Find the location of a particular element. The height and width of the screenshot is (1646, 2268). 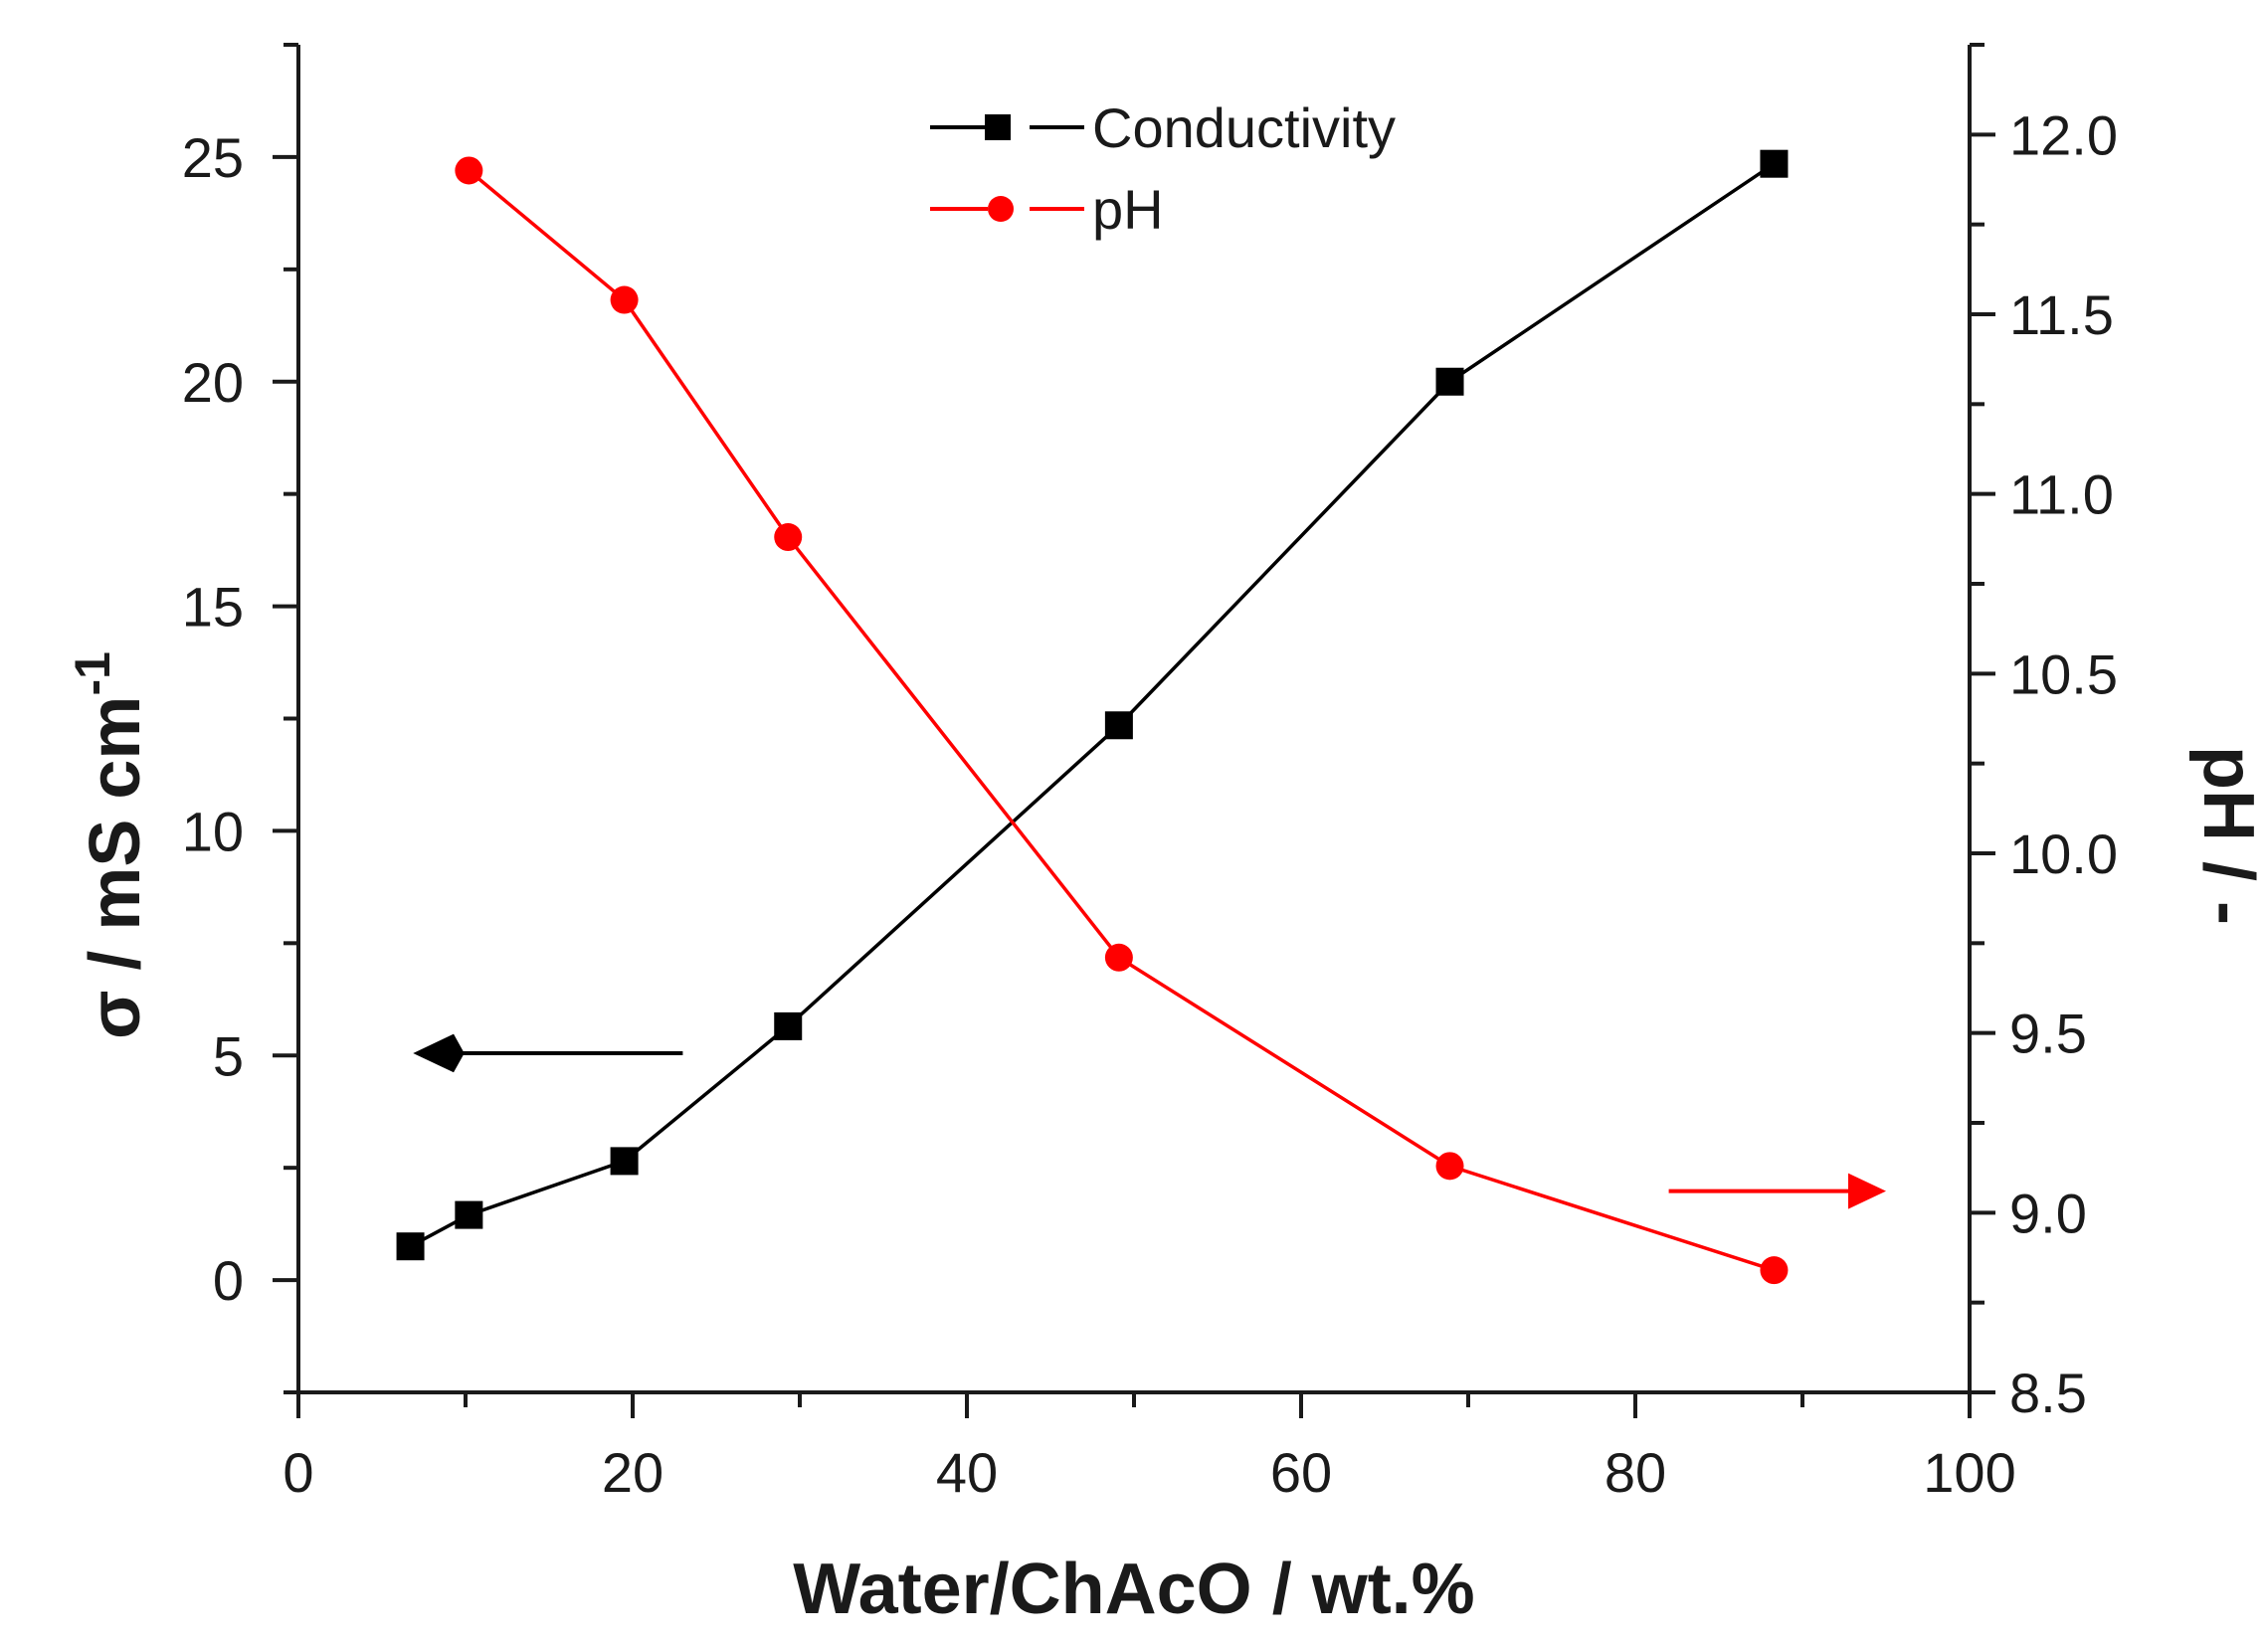

x-tick-label: 40 is located at coordinates (967, 1472).